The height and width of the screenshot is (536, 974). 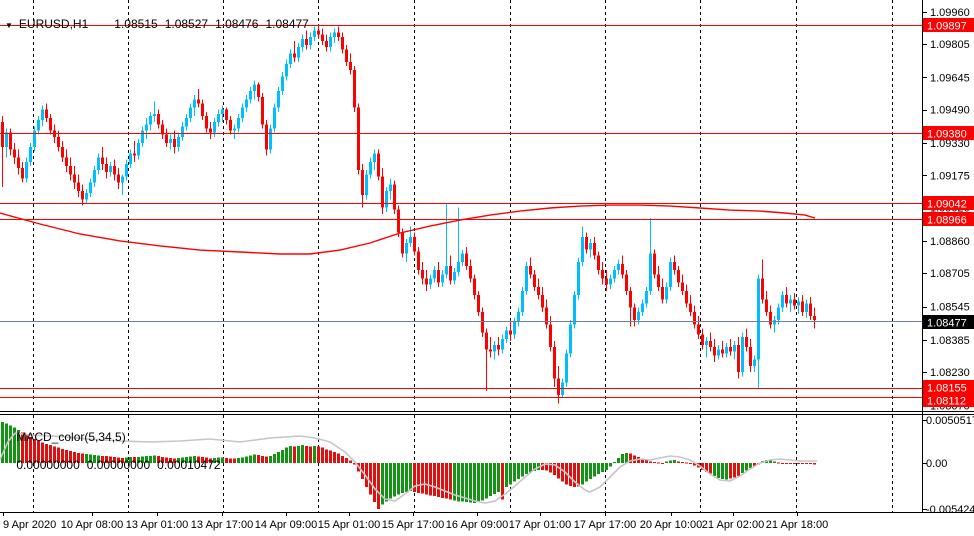 What do you see at coordinates (948, 322) in the screenshot?
I see `current-price-tag` at bounding box center [948, 322].